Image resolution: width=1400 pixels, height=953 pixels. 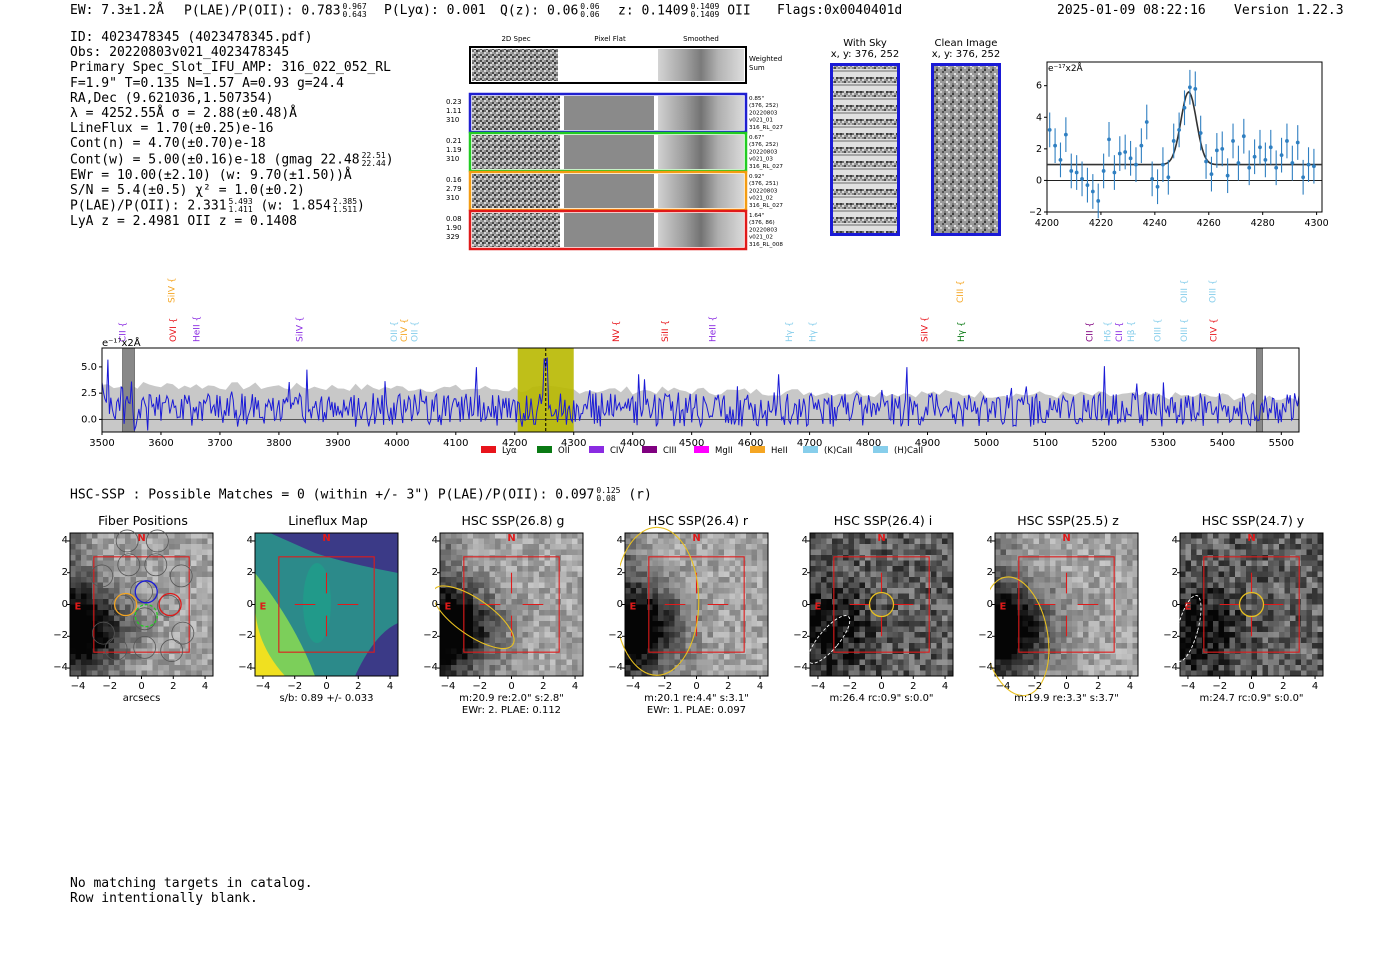 I want to click on hsc-east-label: E, so click(x=818, y=606).